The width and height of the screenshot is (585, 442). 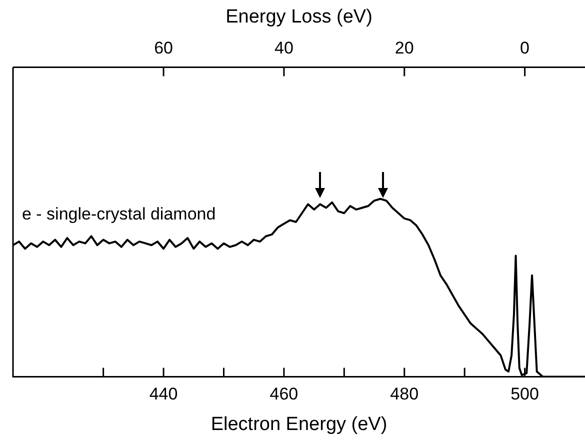 I want to click on x-tick-label: 440, so click(x=163, y=394).